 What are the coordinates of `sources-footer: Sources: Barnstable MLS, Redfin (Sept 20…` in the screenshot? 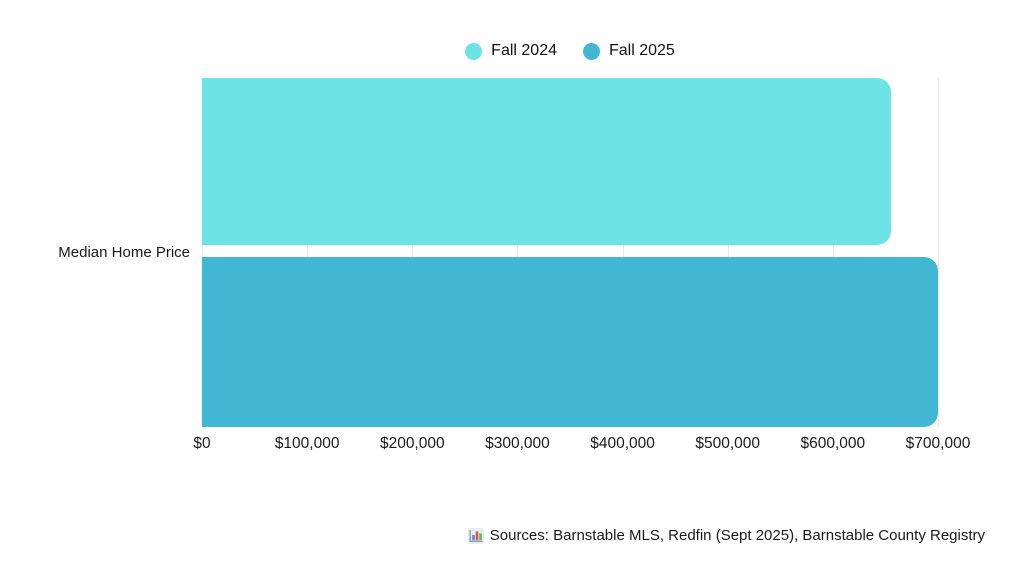 It's located at (726, 535).